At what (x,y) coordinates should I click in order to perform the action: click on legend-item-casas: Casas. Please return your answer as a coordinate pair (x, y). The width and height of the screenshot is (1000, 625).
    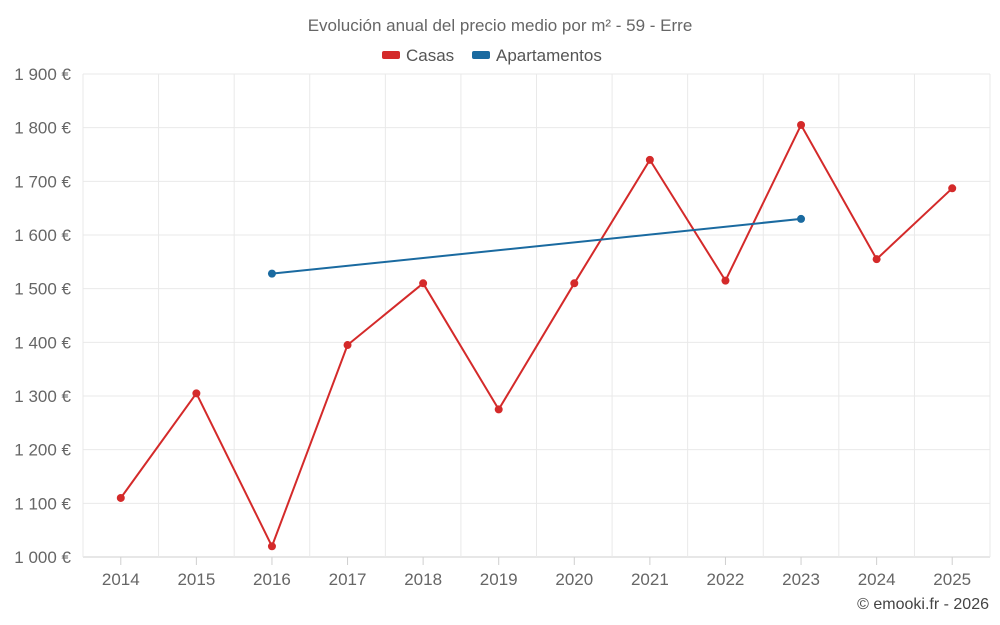
    Looking at the image, I should click on (418, 55).